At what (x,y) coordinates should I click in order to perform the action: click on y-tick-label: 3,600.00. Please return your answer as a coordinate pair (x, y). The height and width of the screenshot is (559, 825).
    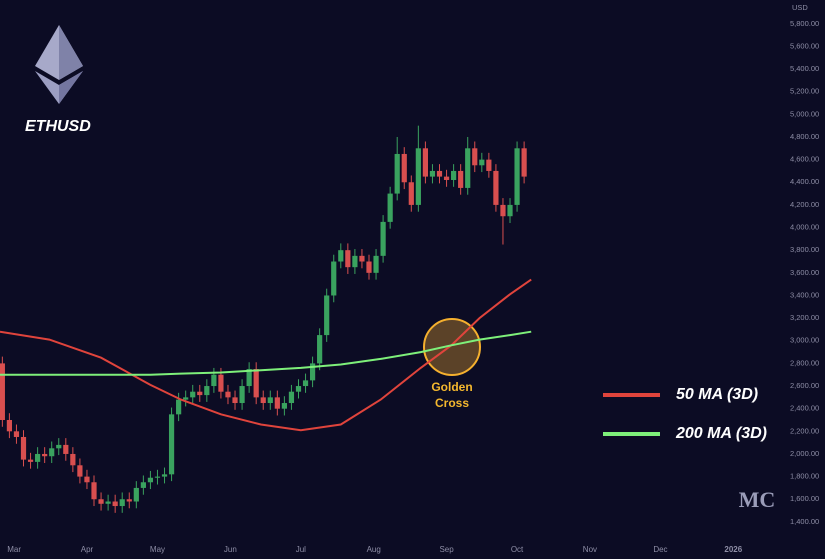
    Looking at the image, I should click on (804, 272).